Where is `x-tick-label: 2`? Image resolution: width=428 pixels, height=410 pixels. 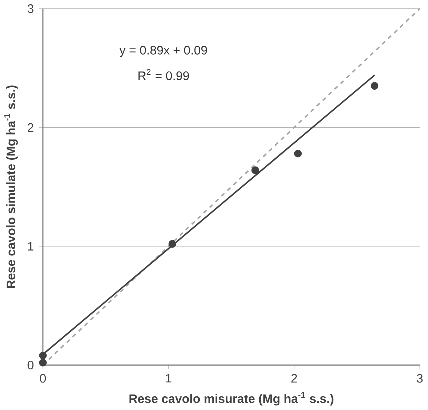 x-tick-label: 2 is located at coordinates (295, 378).